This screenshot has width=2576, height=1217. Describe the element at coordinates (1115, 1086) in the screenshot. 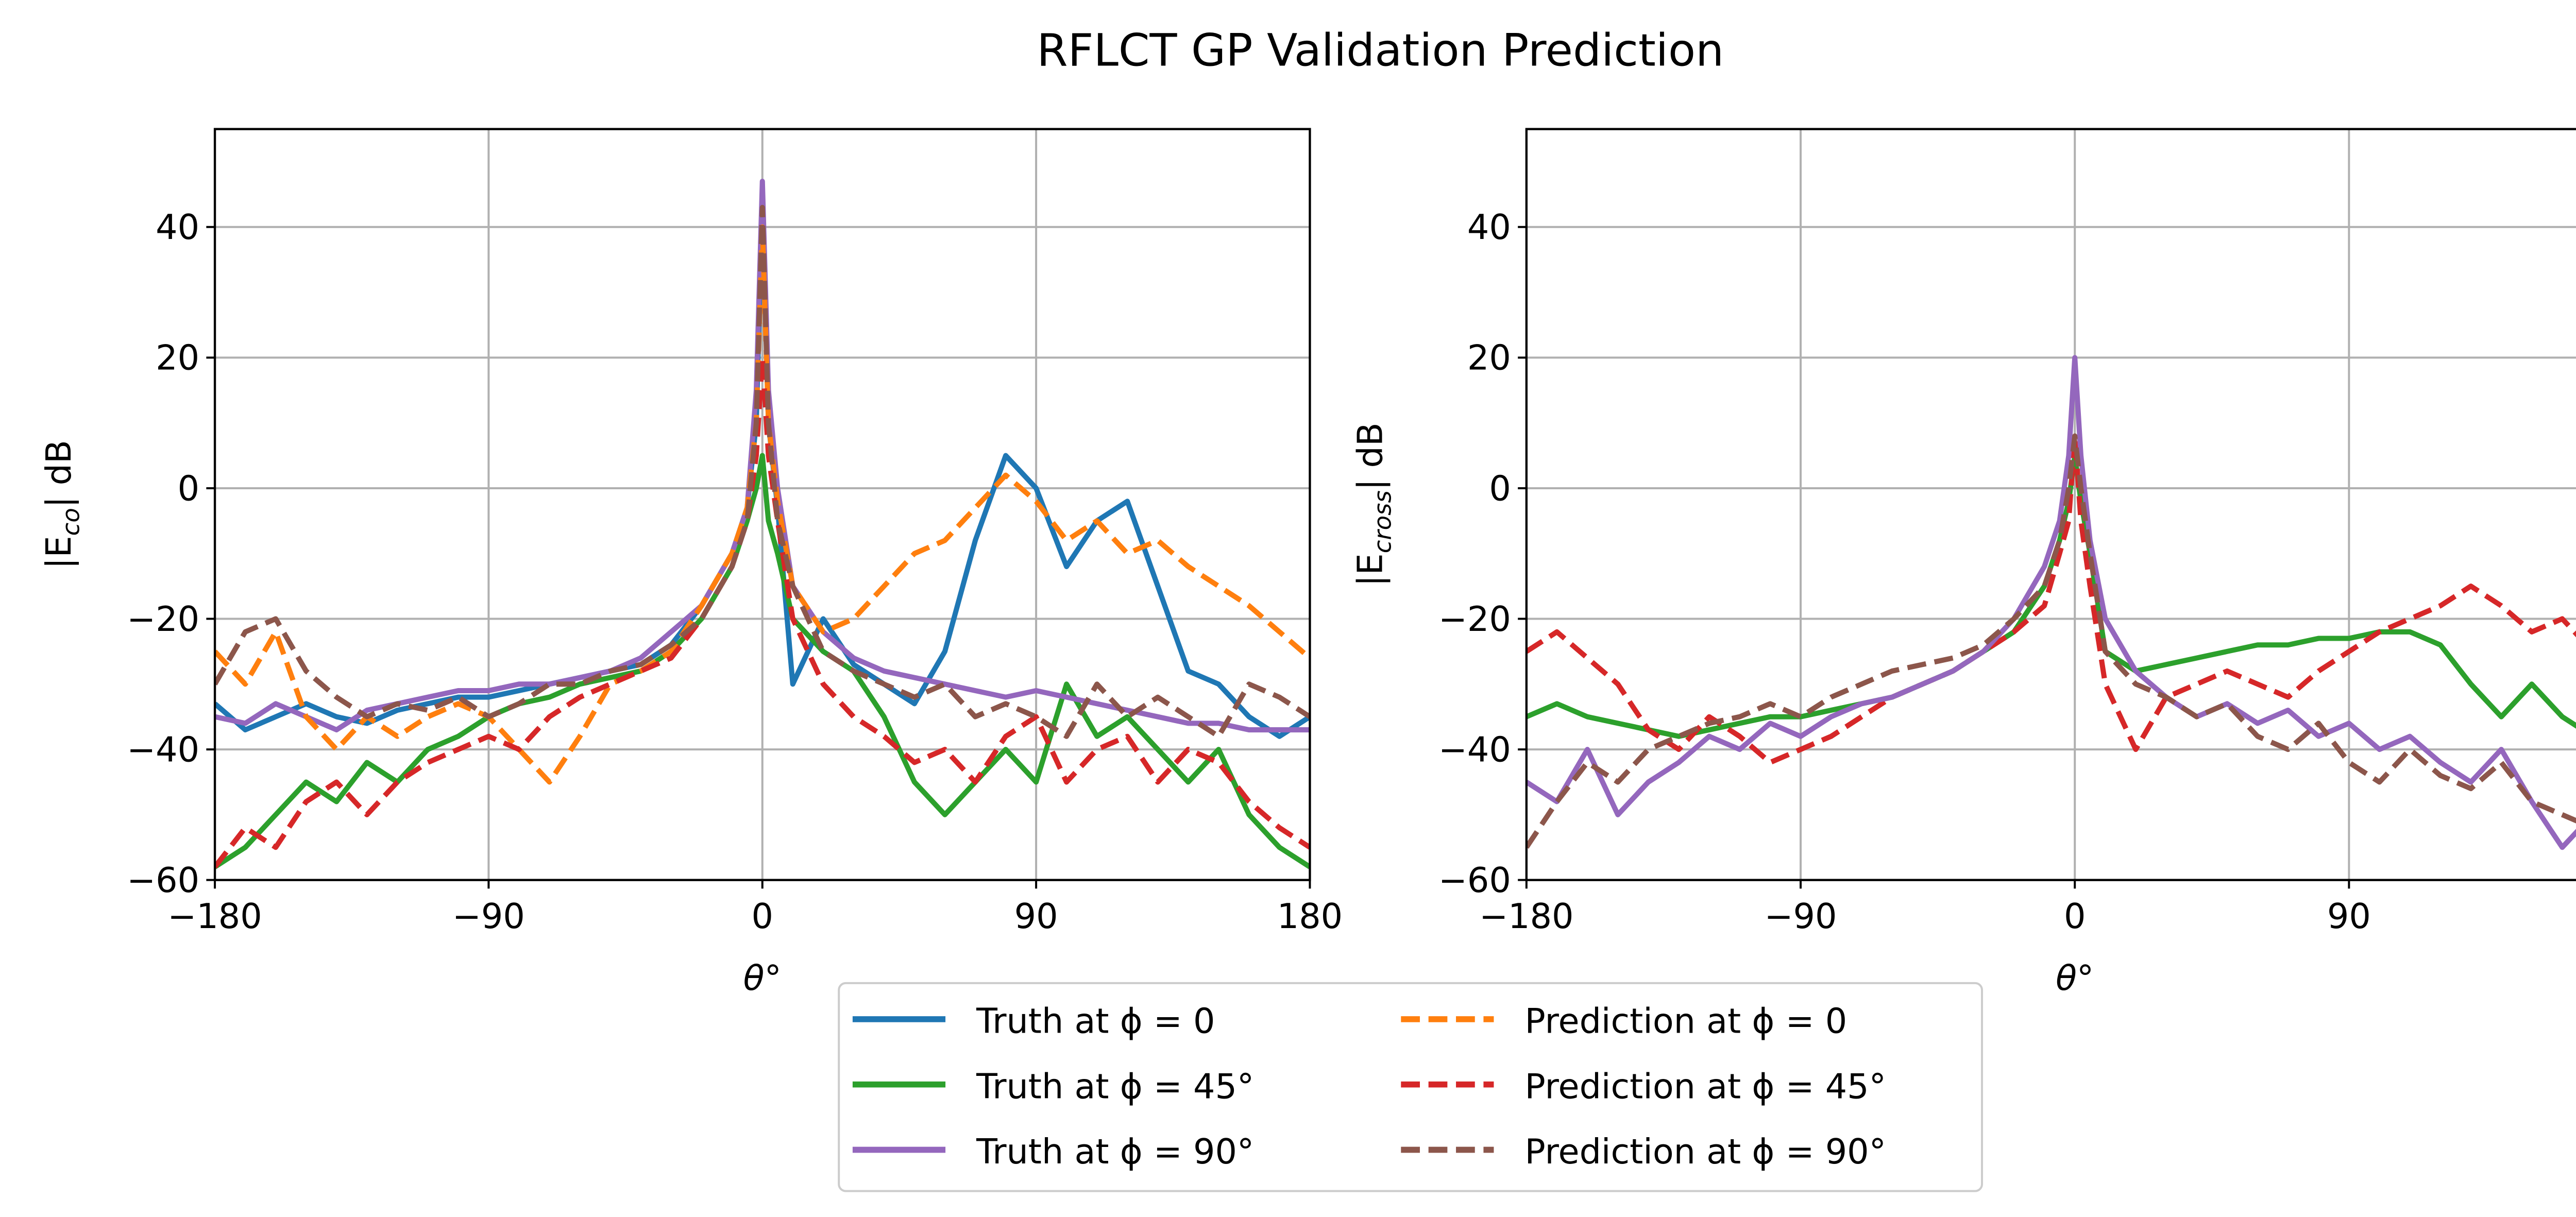

I see `legend-label: Truth at ϕ = 45°` at that location.